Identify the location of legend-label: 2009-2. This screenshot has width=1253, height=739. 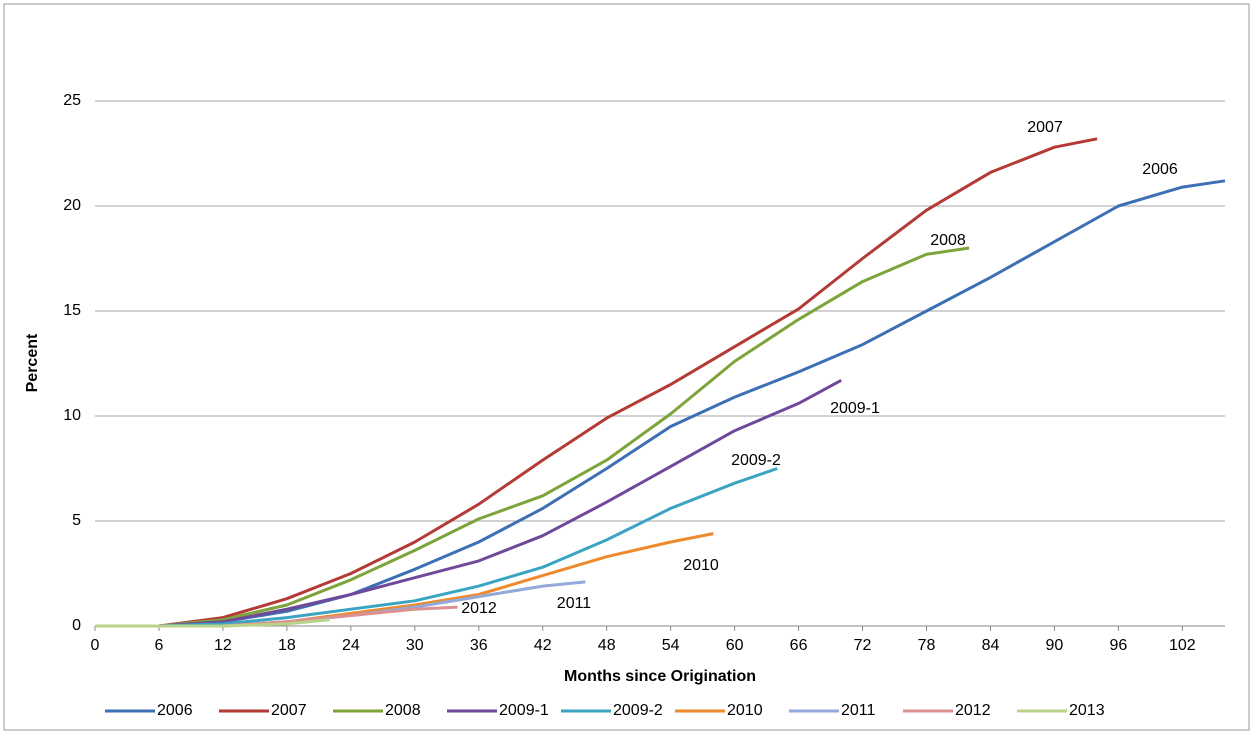
(638, 710).